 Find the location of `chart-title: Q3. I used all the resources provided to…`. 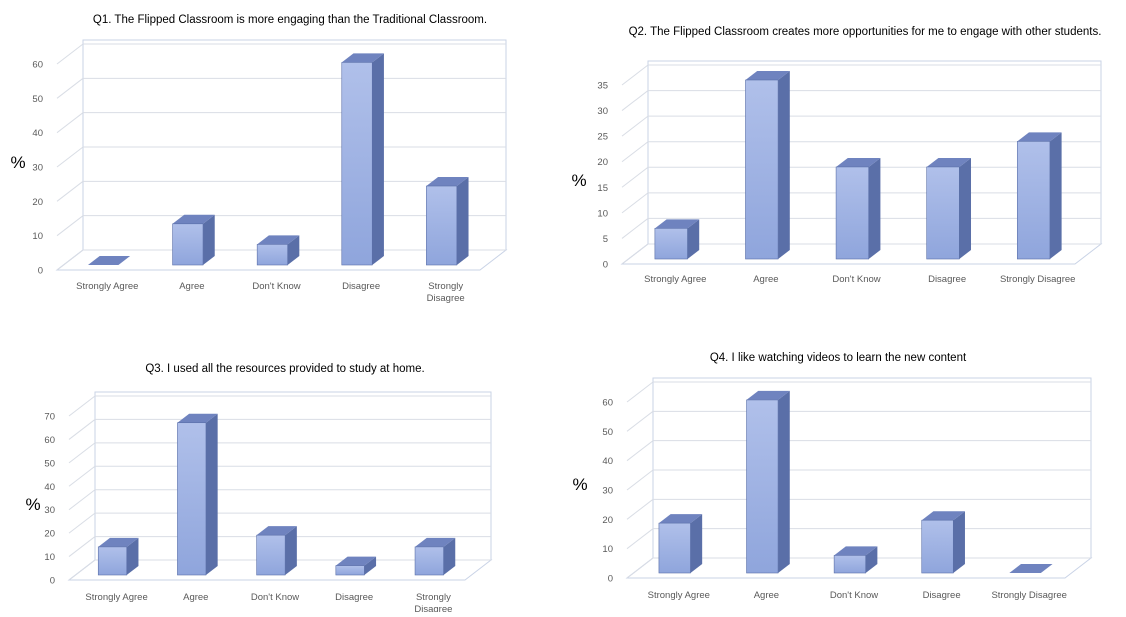

chart-title: Q3. I used all the resources provided to… is located at coordinates (284, 369).